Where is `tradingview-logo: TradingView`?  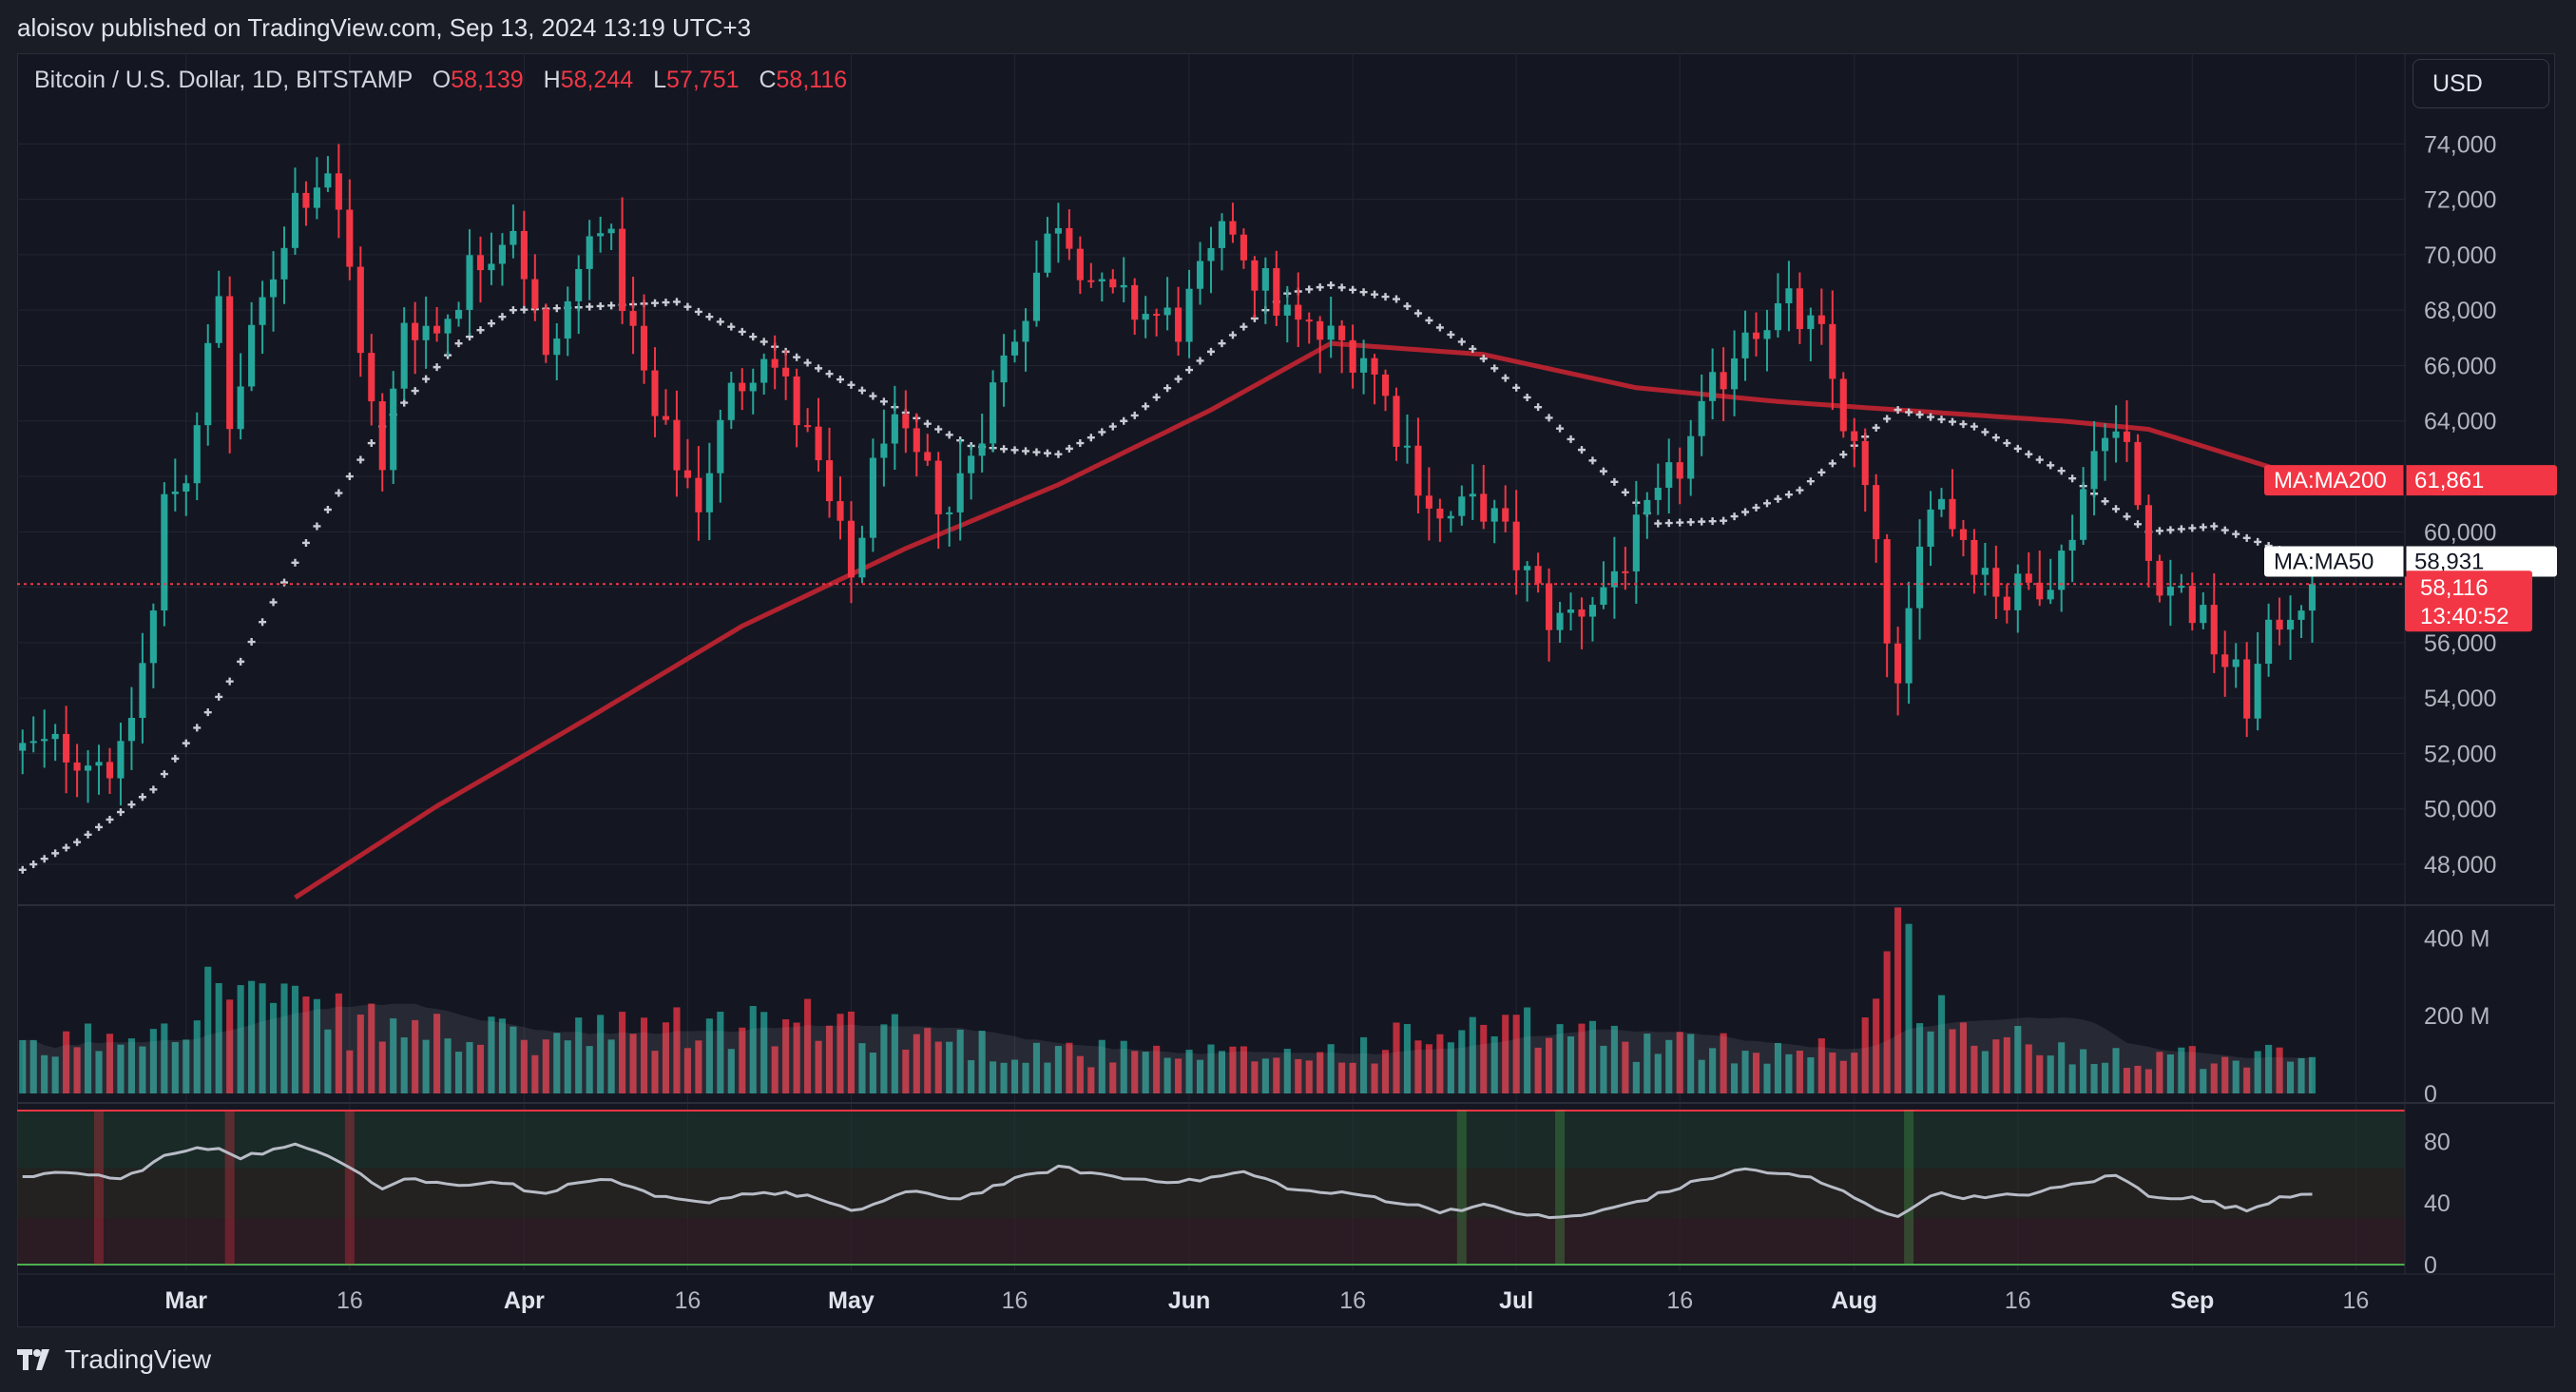
tradingview-logo: TradingView is located at coordinates (114, 1359).